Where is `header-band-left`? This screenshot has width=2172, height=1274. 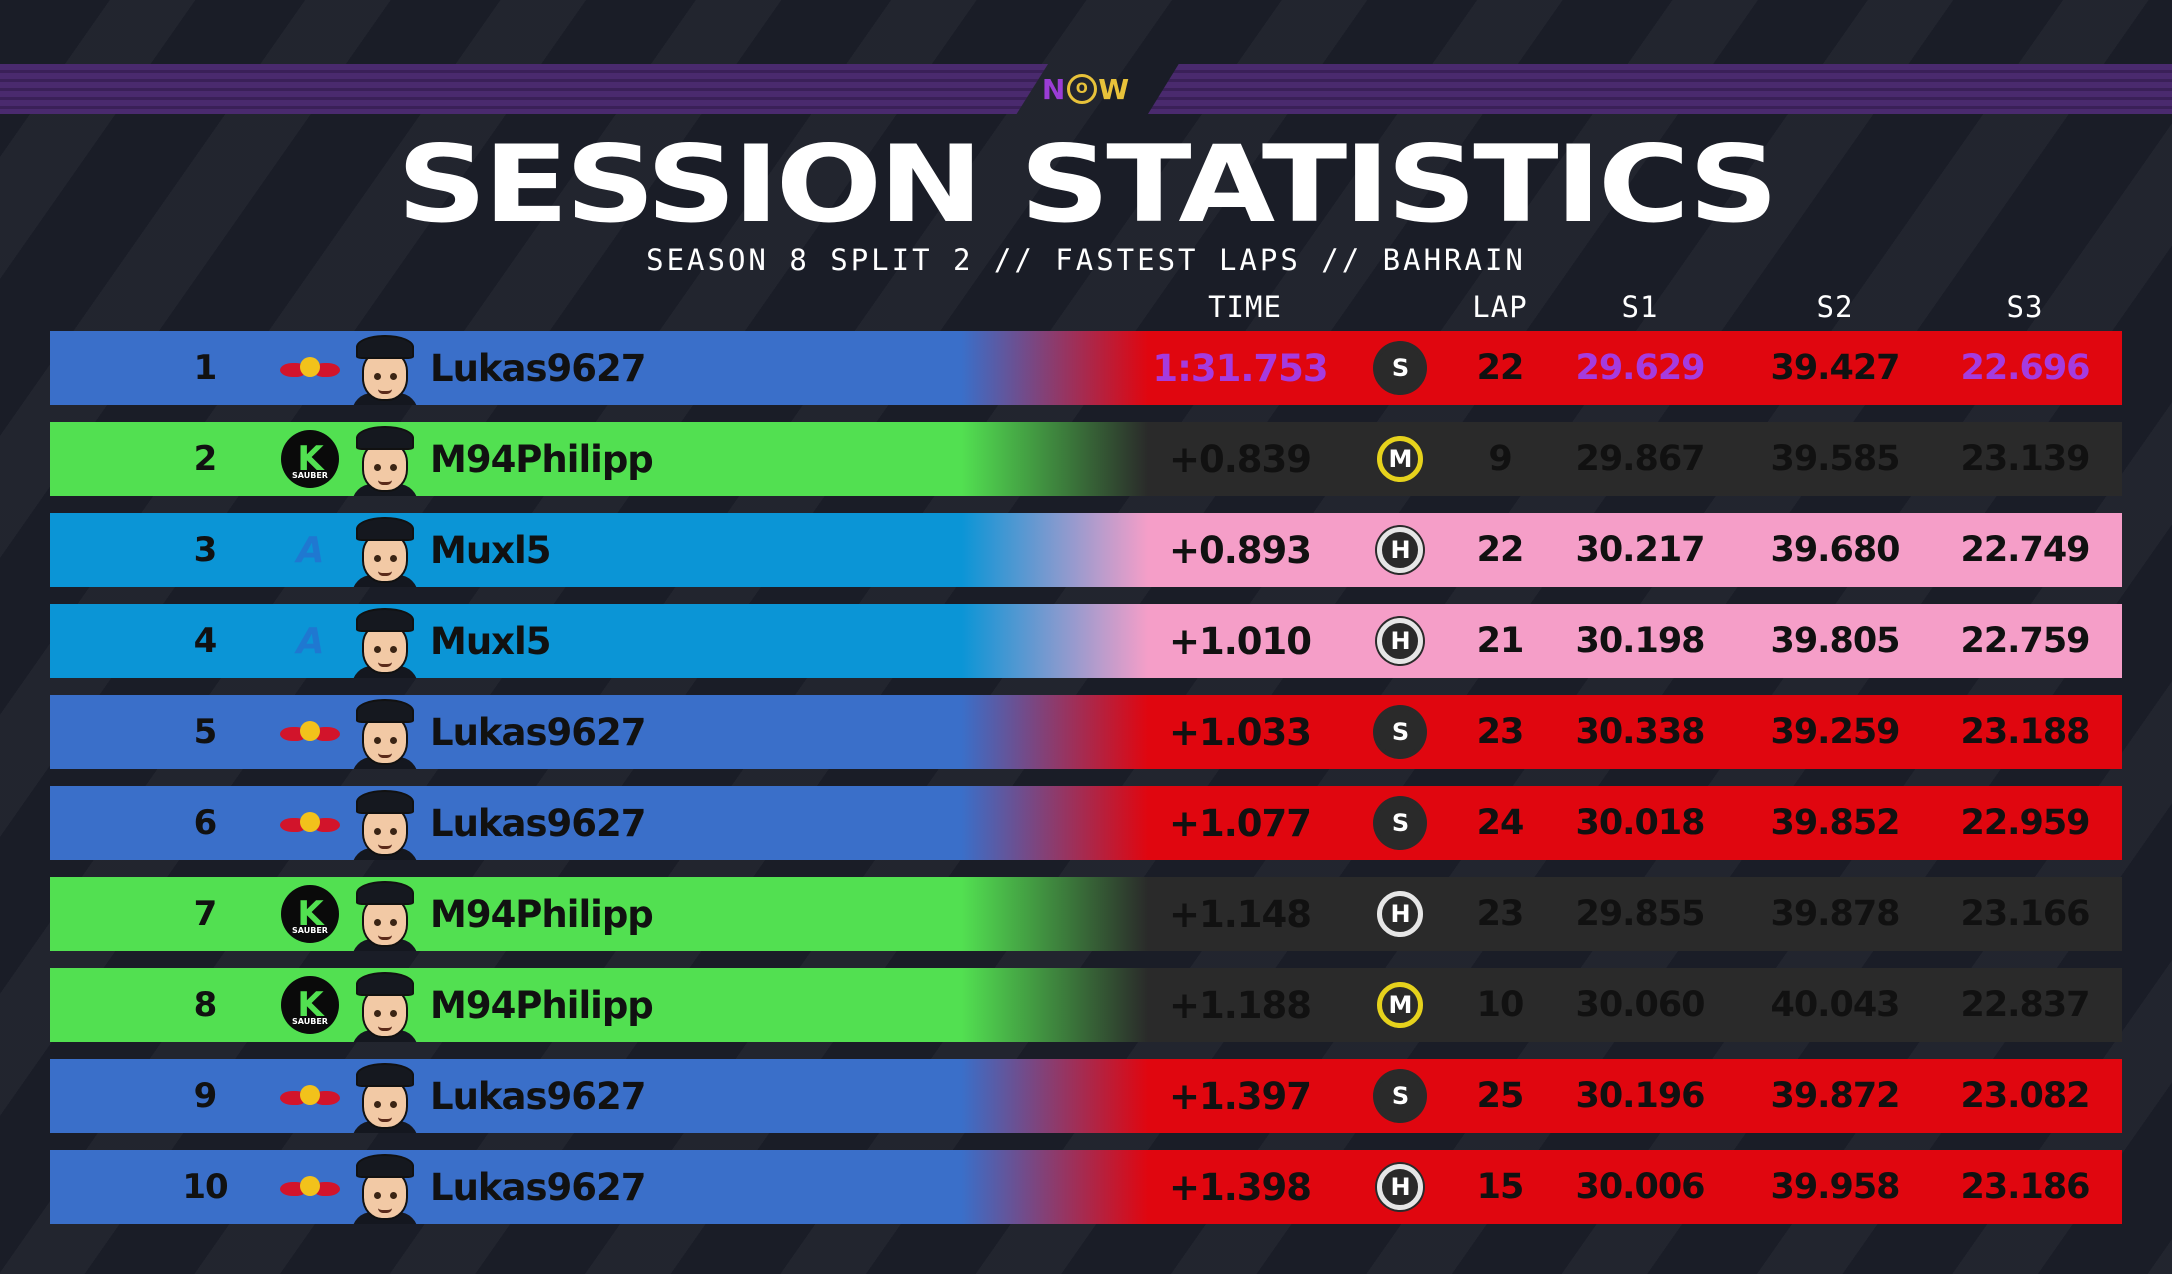 header-band-left is located at coordinates (524, 89).